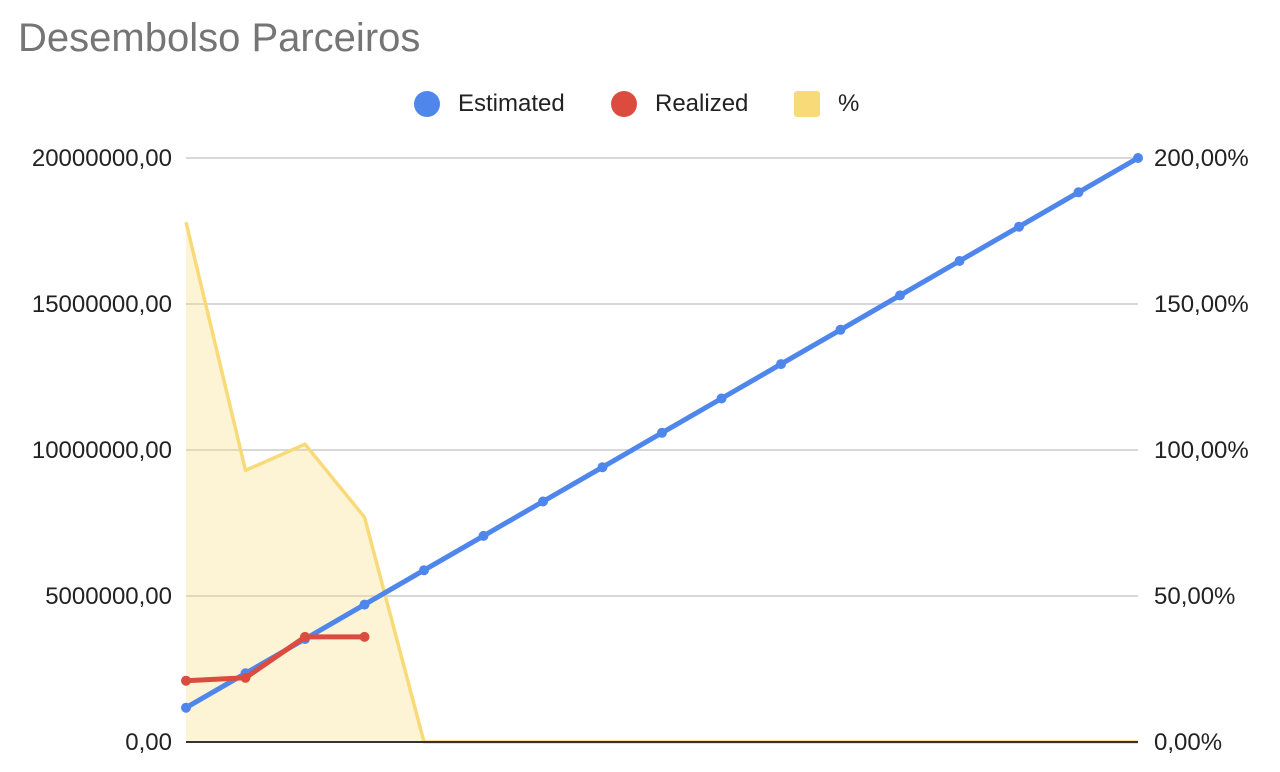 This screenshot has height=772, width=1280. Describe the element at coordinates (826, 104) in the screenshot. I see `legend-item-percent: %` at that location.